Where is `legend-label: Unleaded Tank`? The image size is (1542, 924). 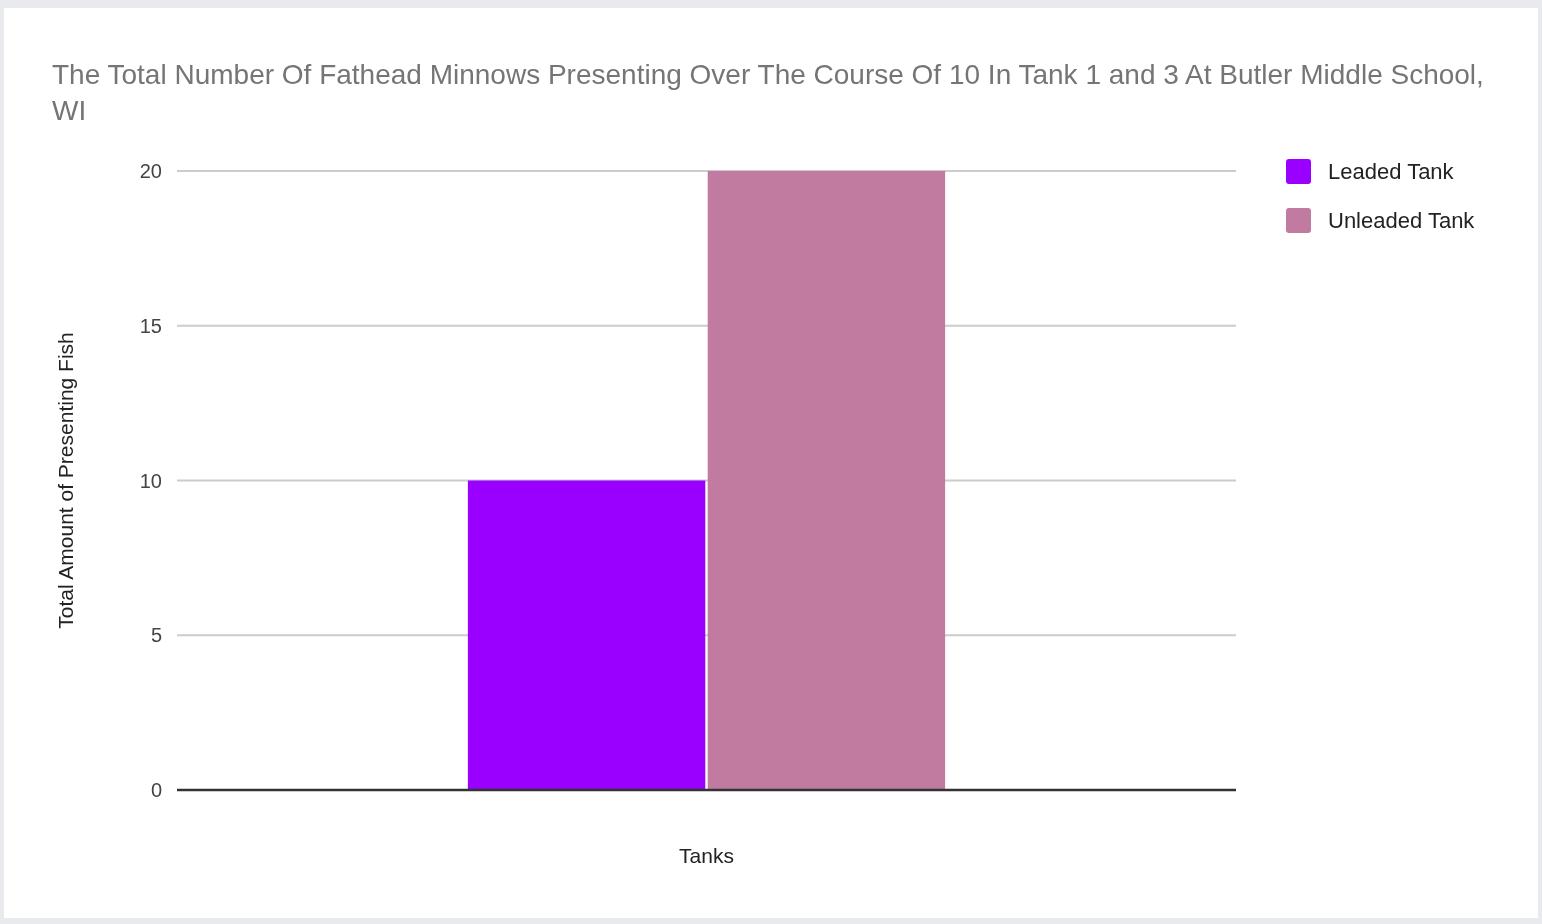
legend-label: Unleaded Tank is located at coordinates (1402, 220).